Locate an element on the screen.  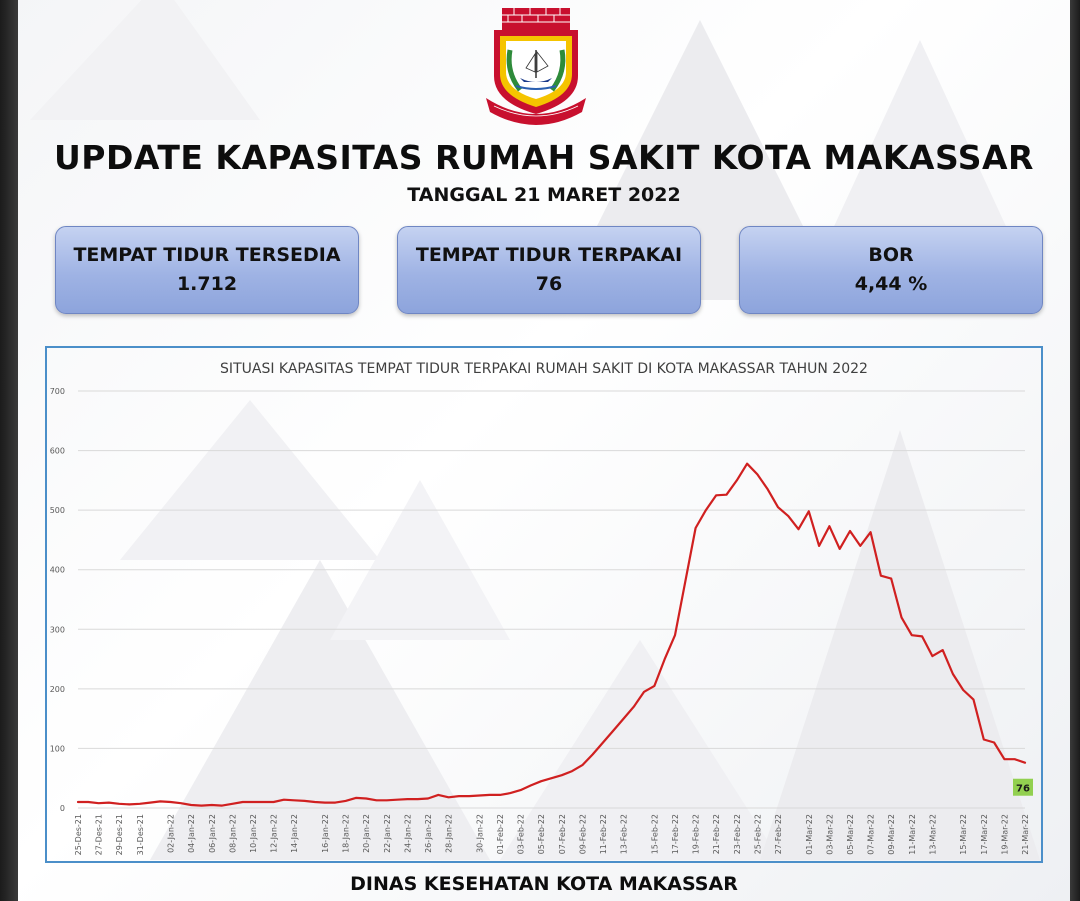
card-beds-available-value: 1.712 is located at coordinates (207, 284).